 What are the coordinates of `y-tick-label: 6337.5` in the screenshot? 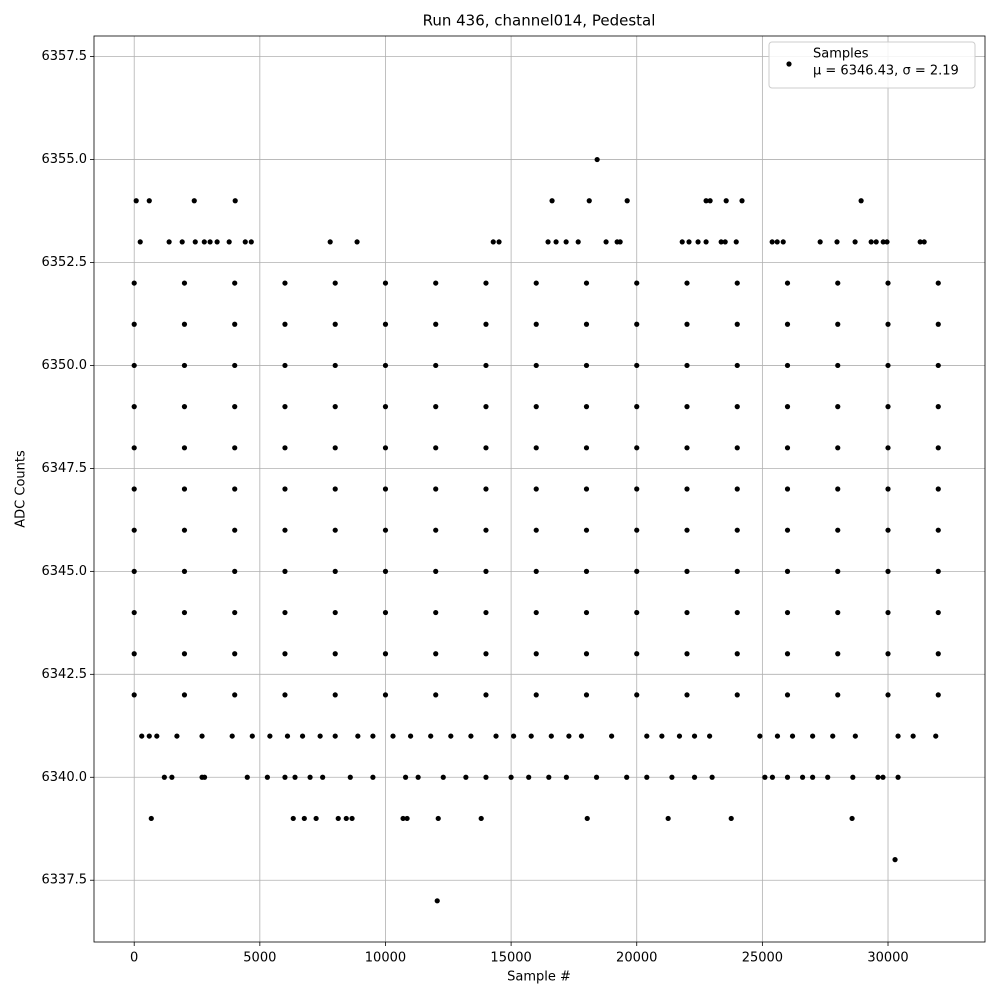 It's located at (65, 880).